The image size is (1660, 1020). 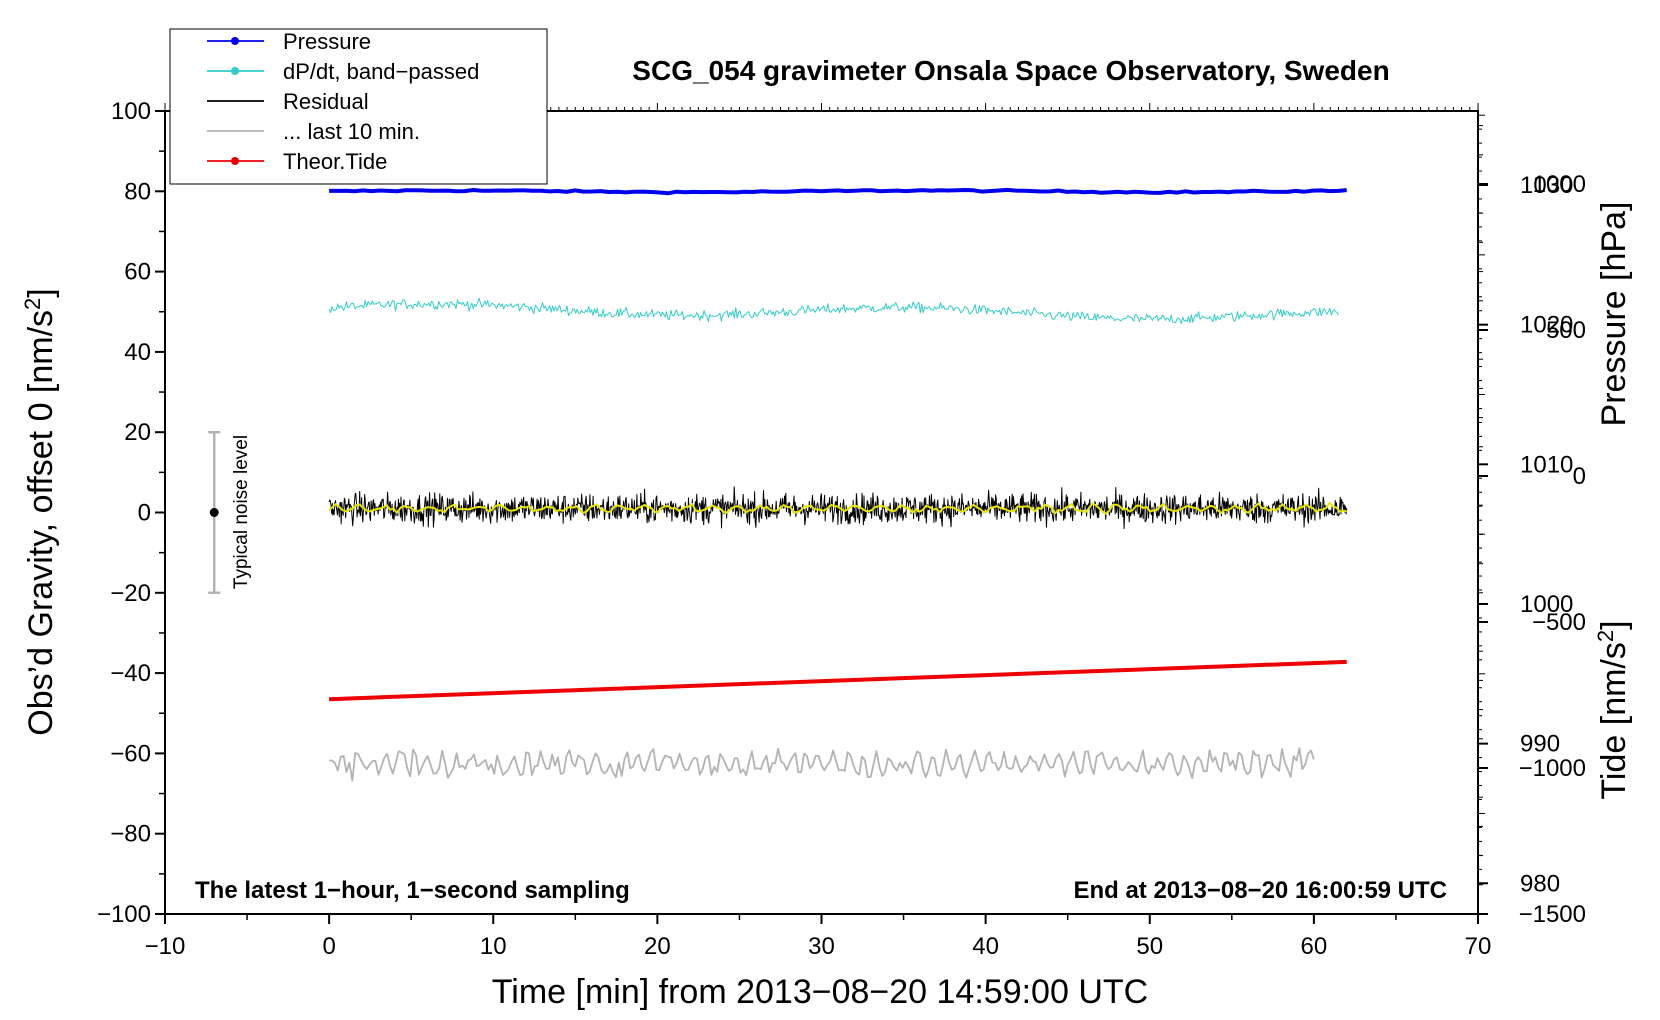 I want to click on y-tick-label: 20, so click(x=137, y=432).